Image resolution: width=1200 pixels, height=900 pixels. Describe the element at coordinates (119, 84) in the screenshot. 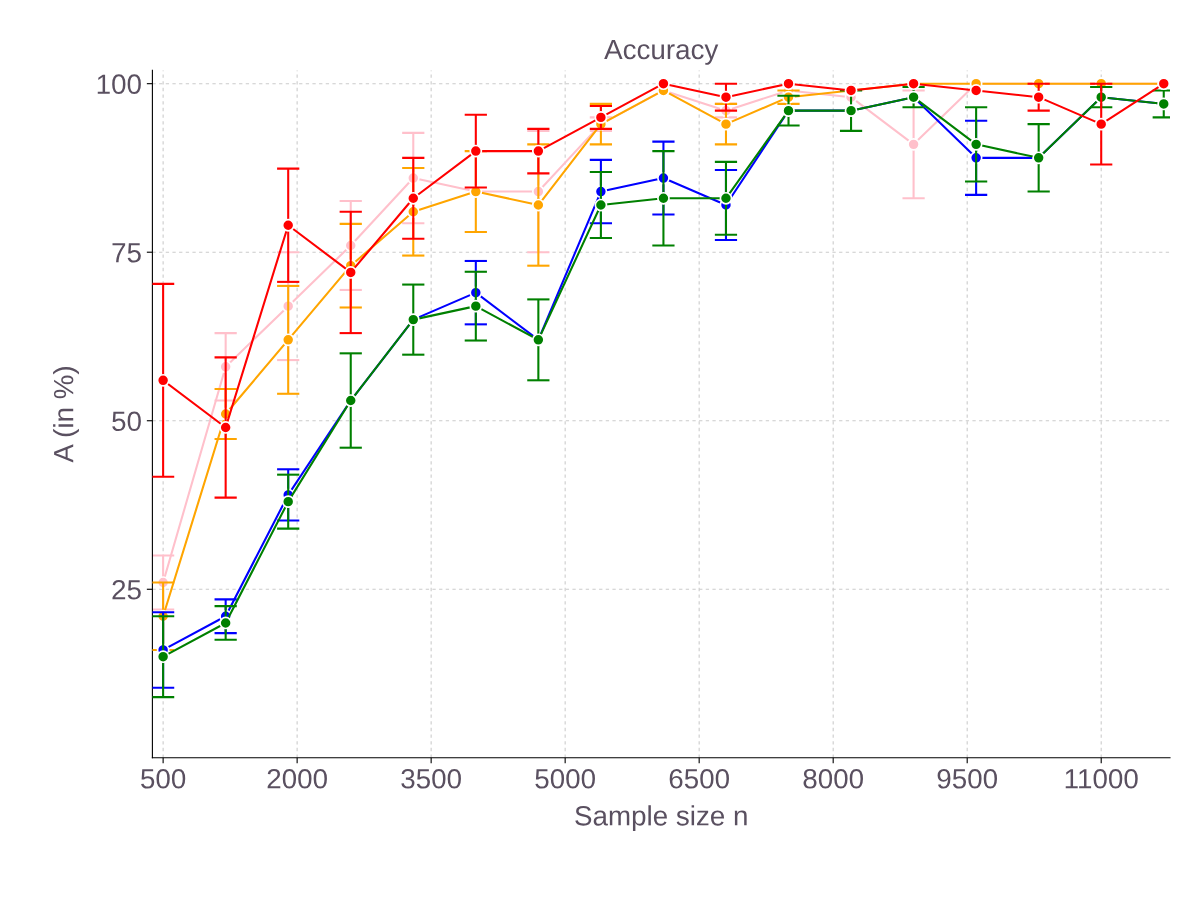

I see `y-tick-label: 100` at that location.